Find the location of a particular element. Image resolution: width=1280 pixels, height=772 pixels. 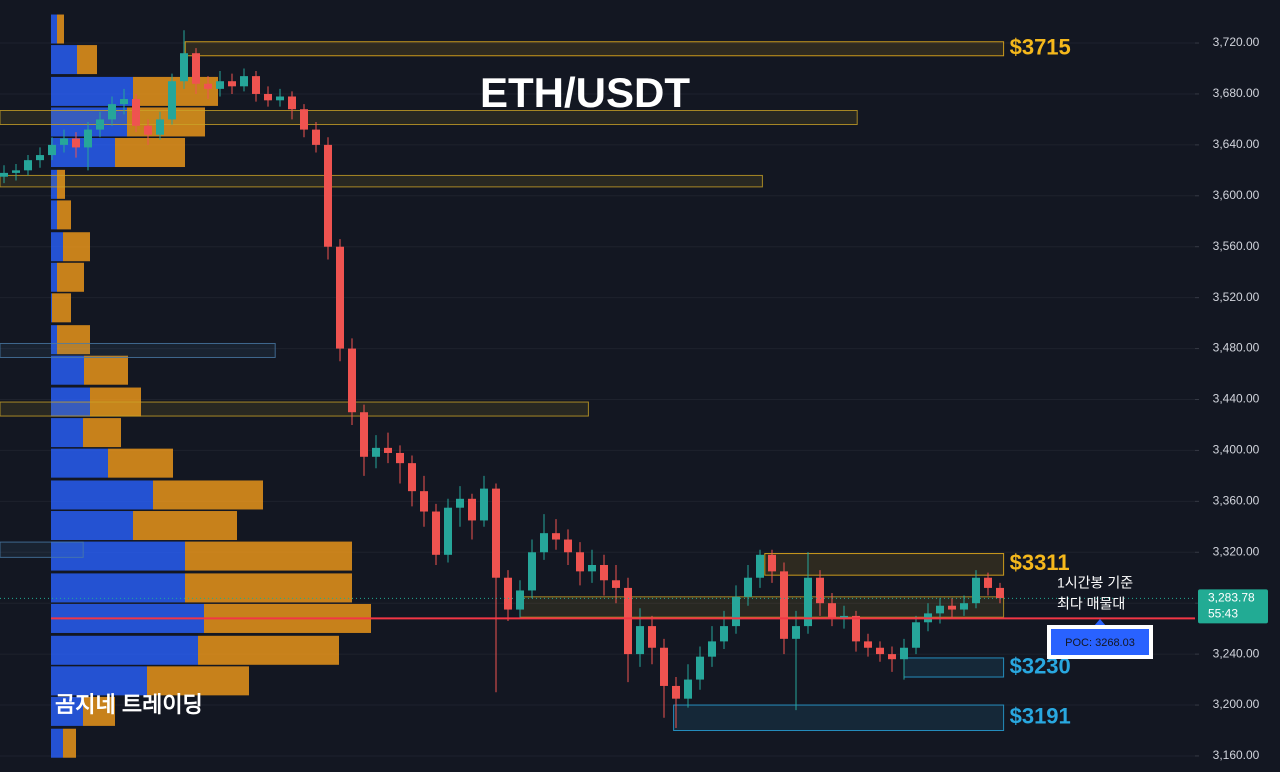

poc-box is located at coordinates (1100, 642).